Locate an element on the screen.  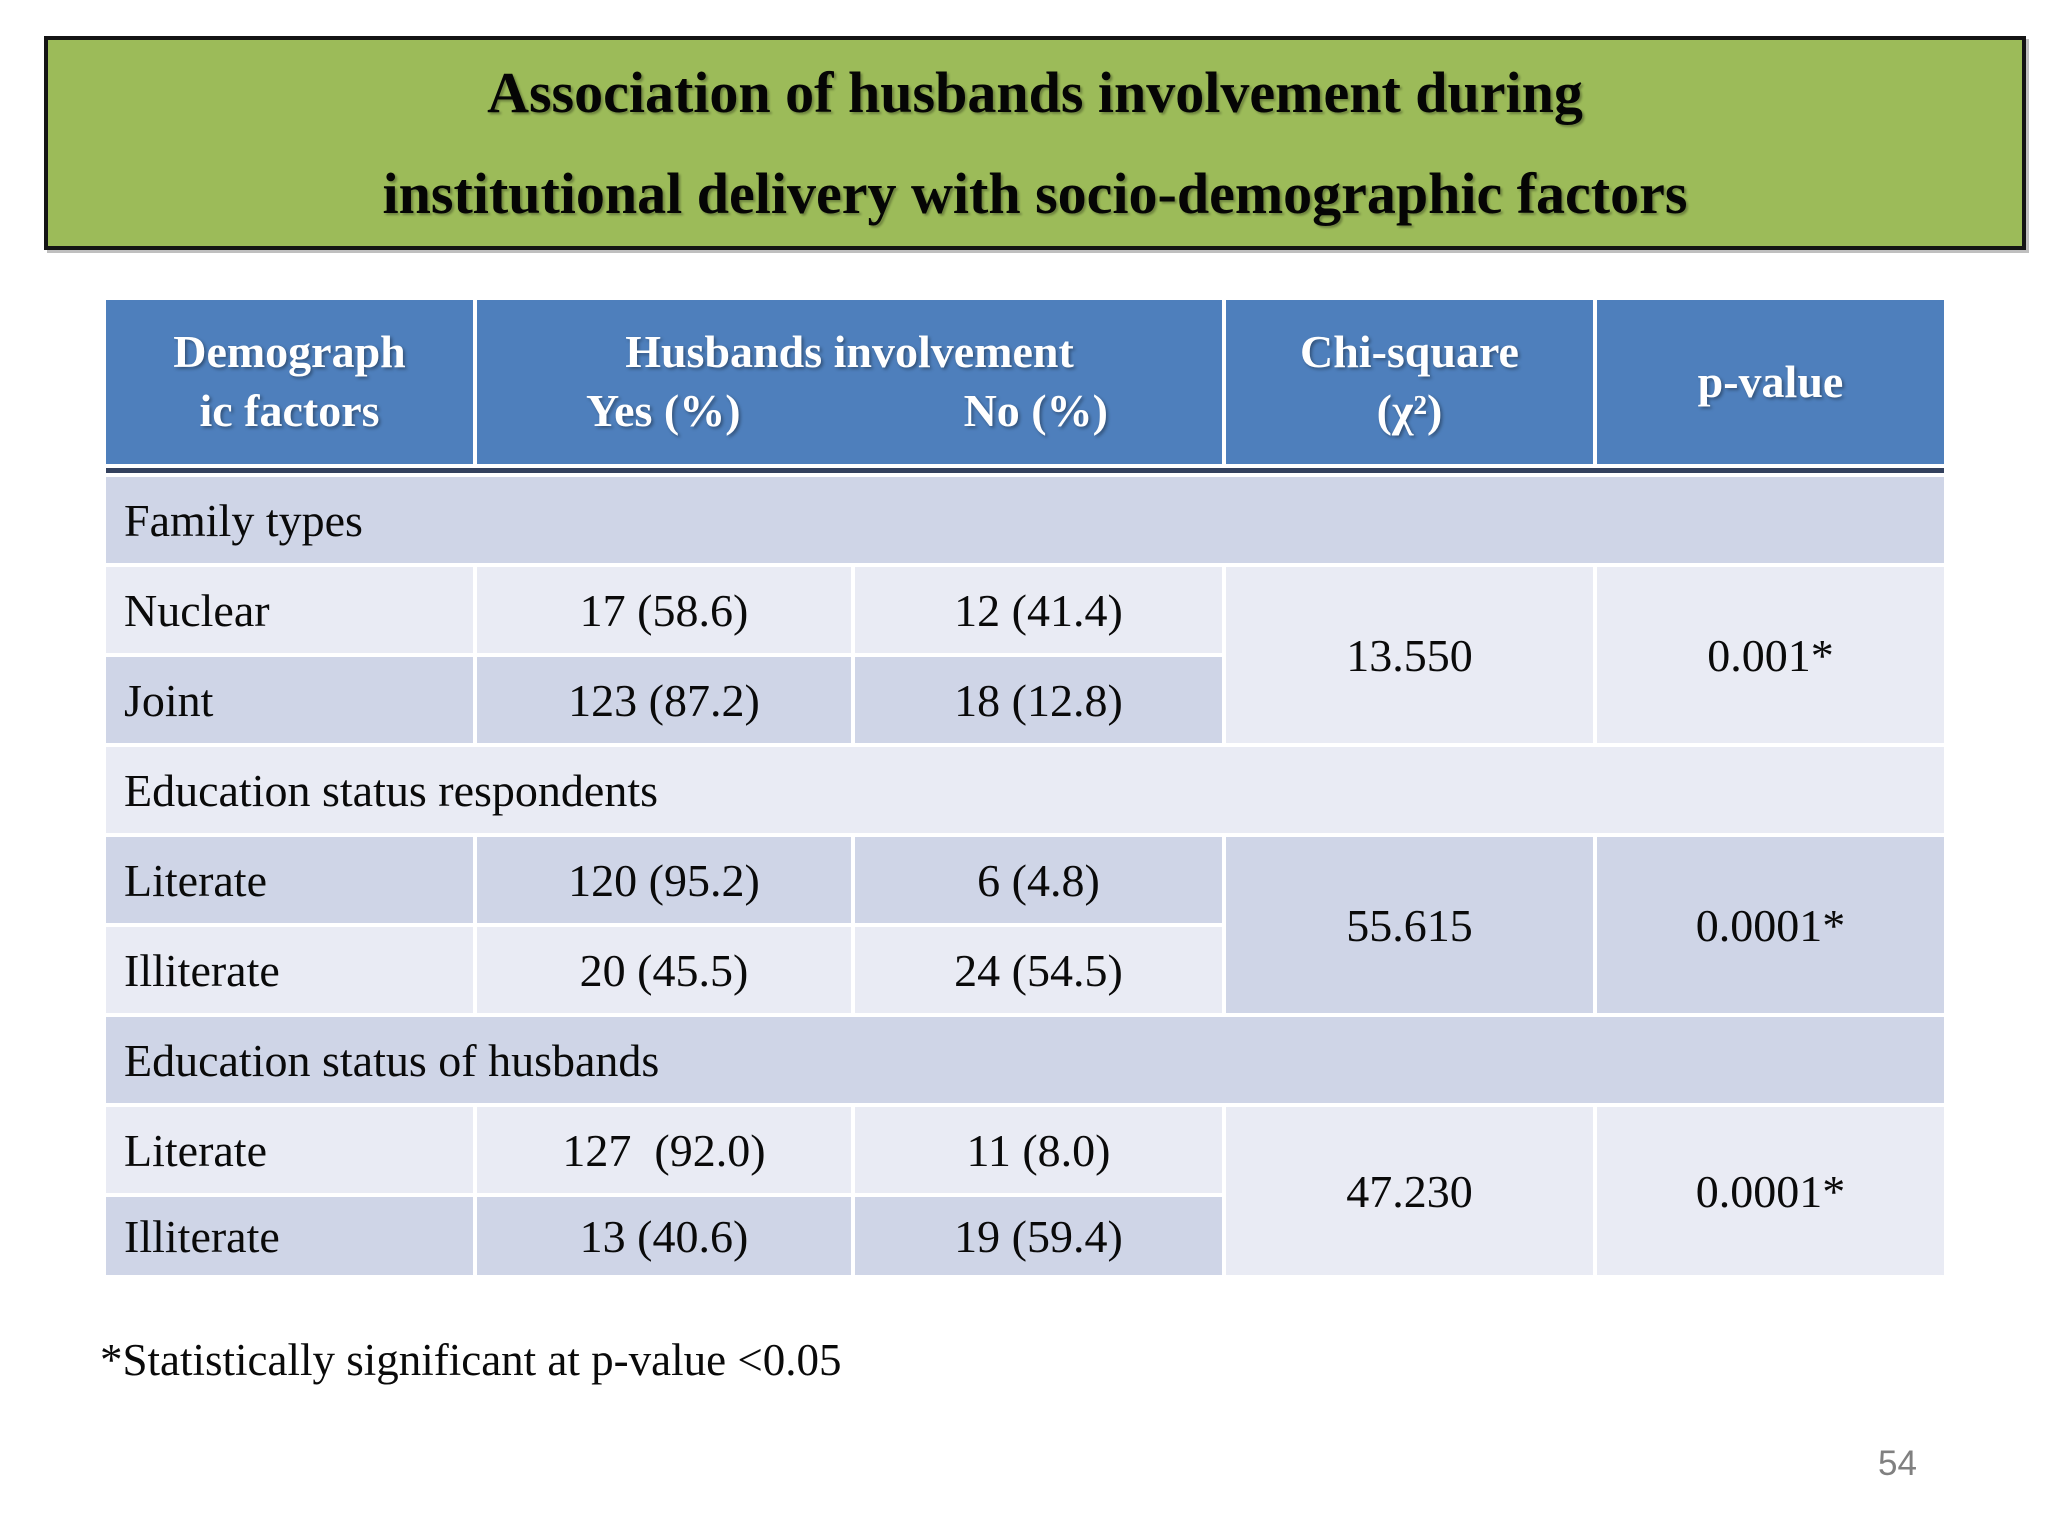
chi-square-education-respondents: 55.615 is located at coordinates (1409, 925).